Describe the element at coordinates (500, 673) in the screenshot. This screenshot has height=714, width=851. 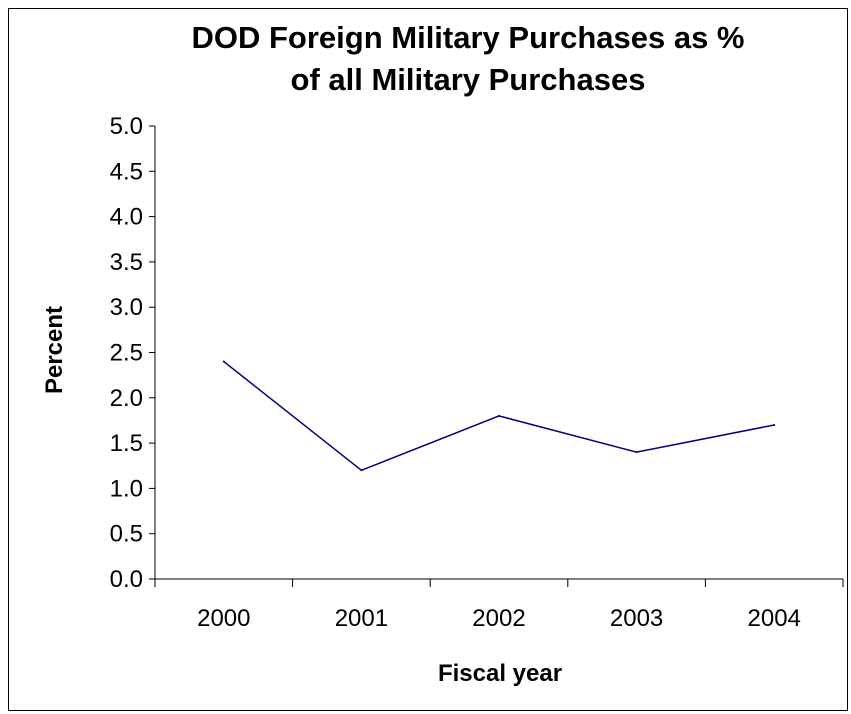
I see `x-axis-title: Fiscal year` at that location.